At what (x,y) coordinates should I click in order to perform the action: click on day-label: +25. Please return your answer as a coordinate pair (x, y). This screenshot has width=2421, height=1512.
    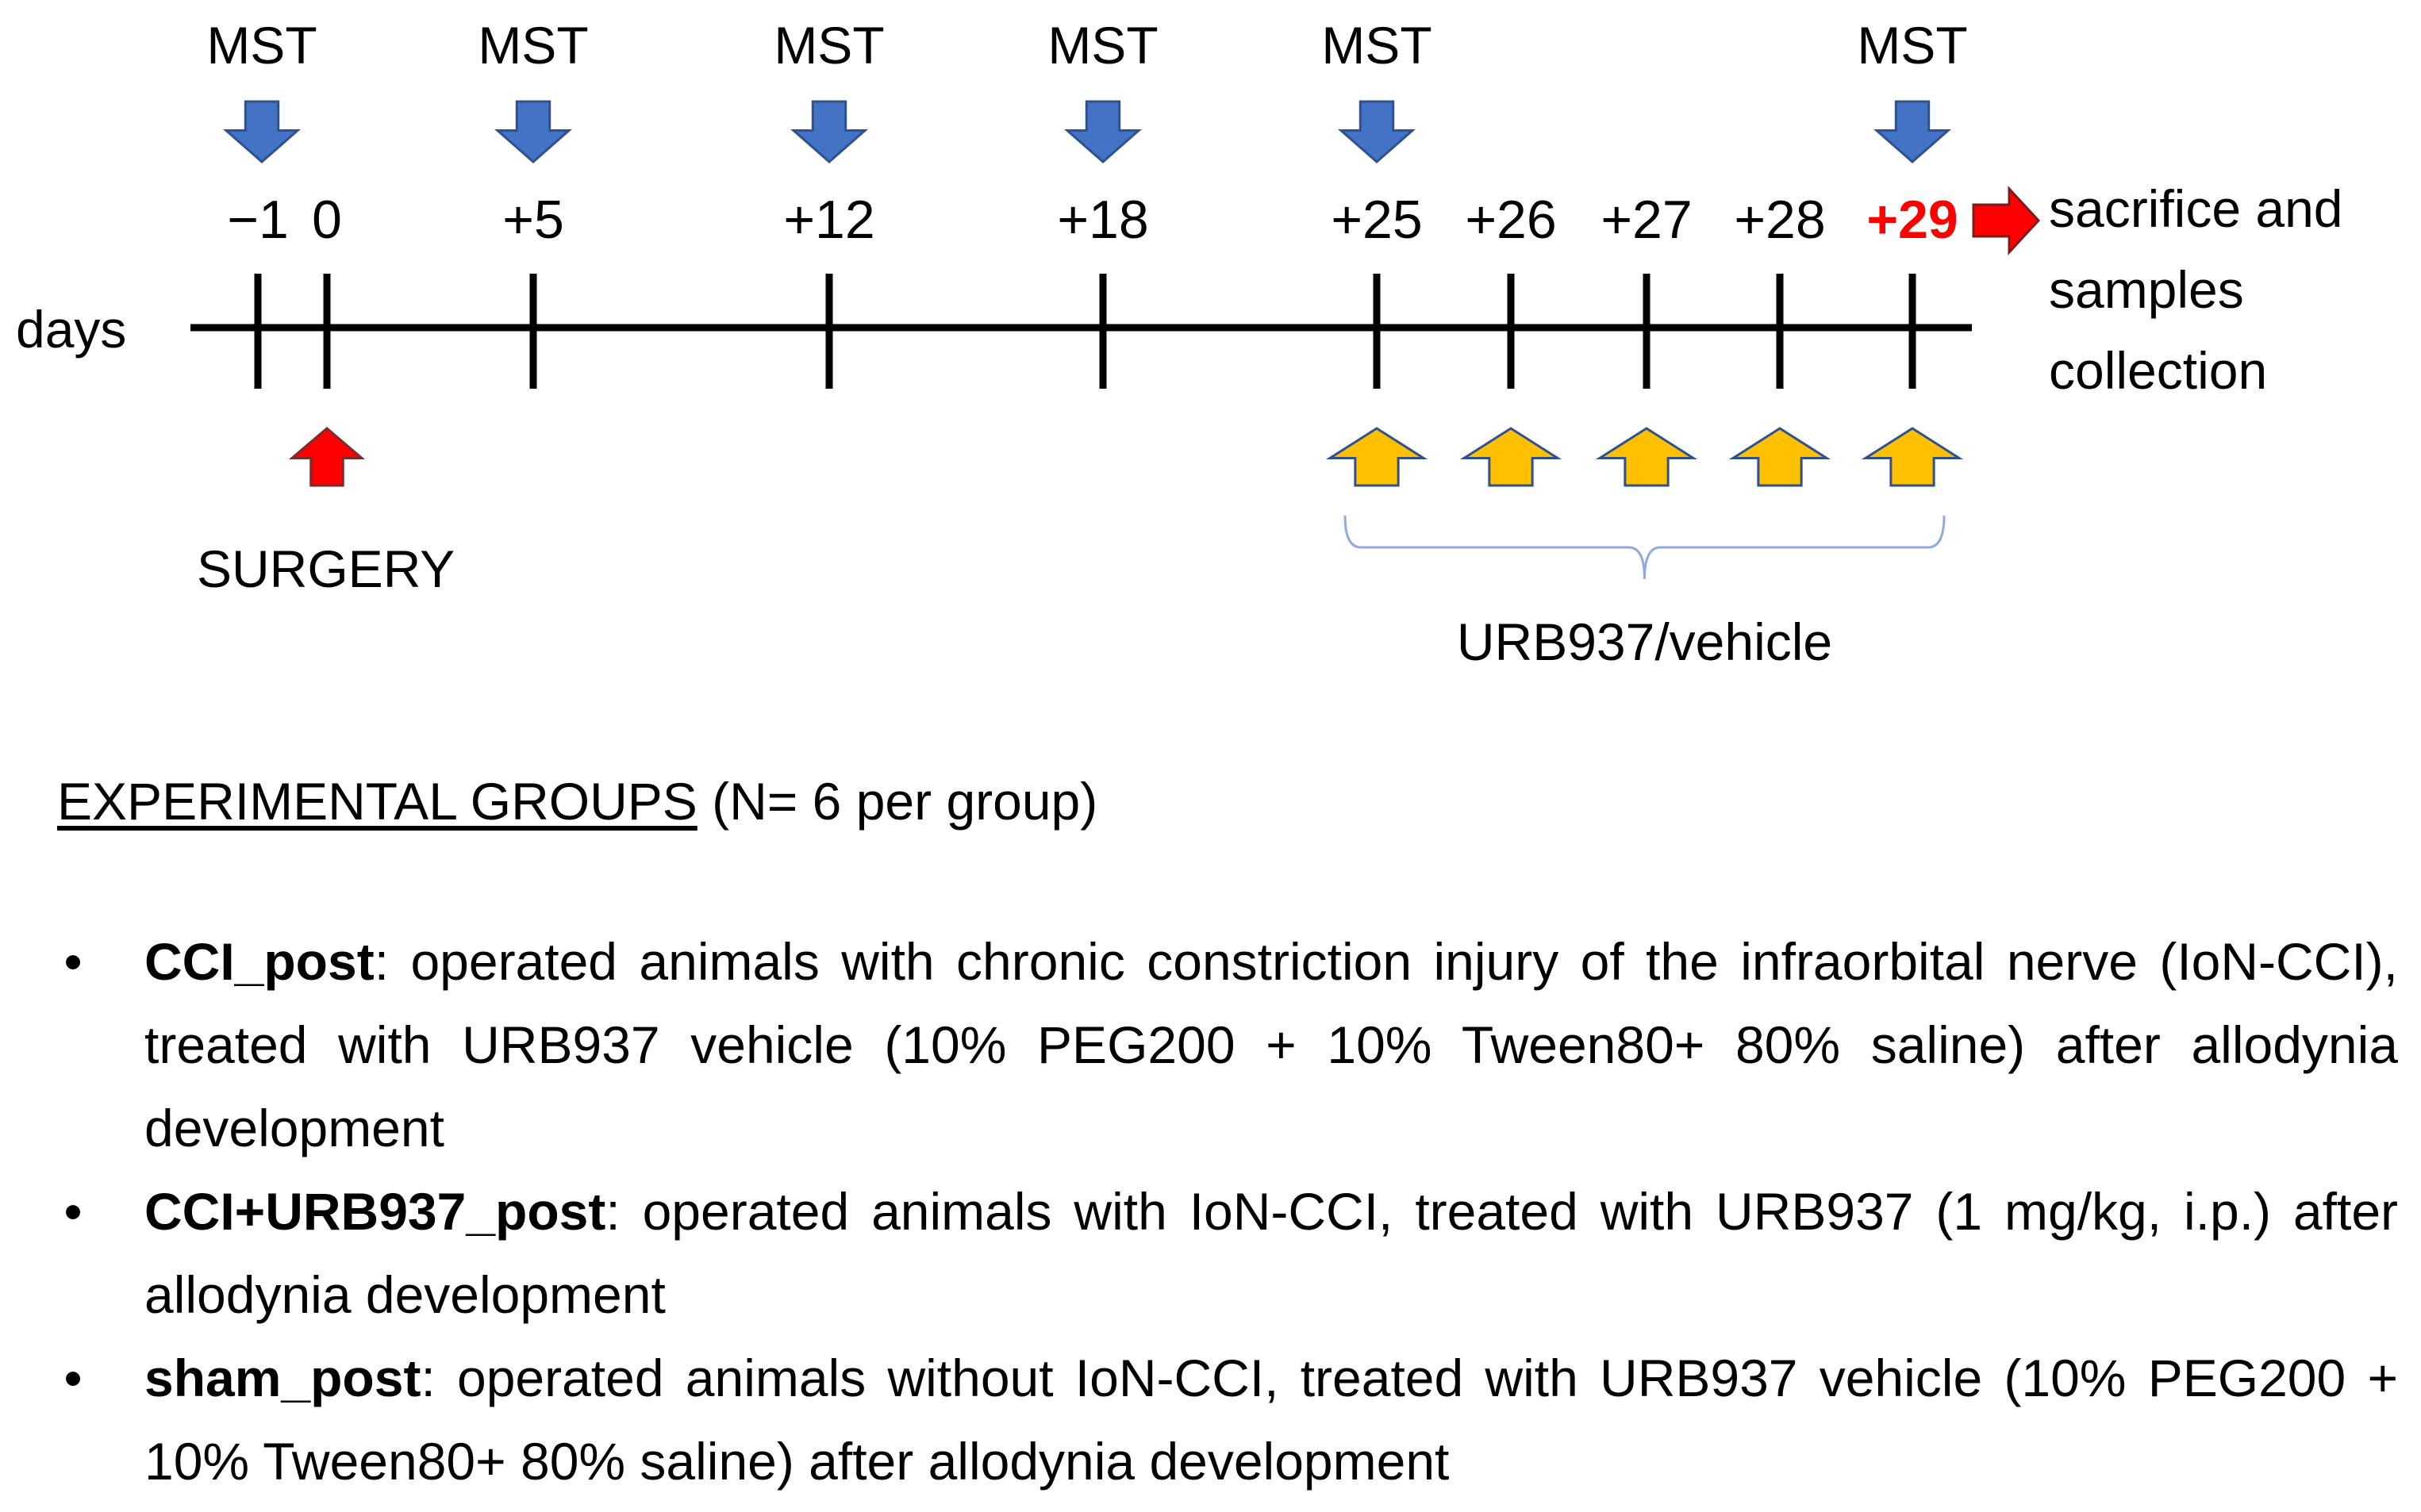
    Looking at the image, I should click on (1376, 220).